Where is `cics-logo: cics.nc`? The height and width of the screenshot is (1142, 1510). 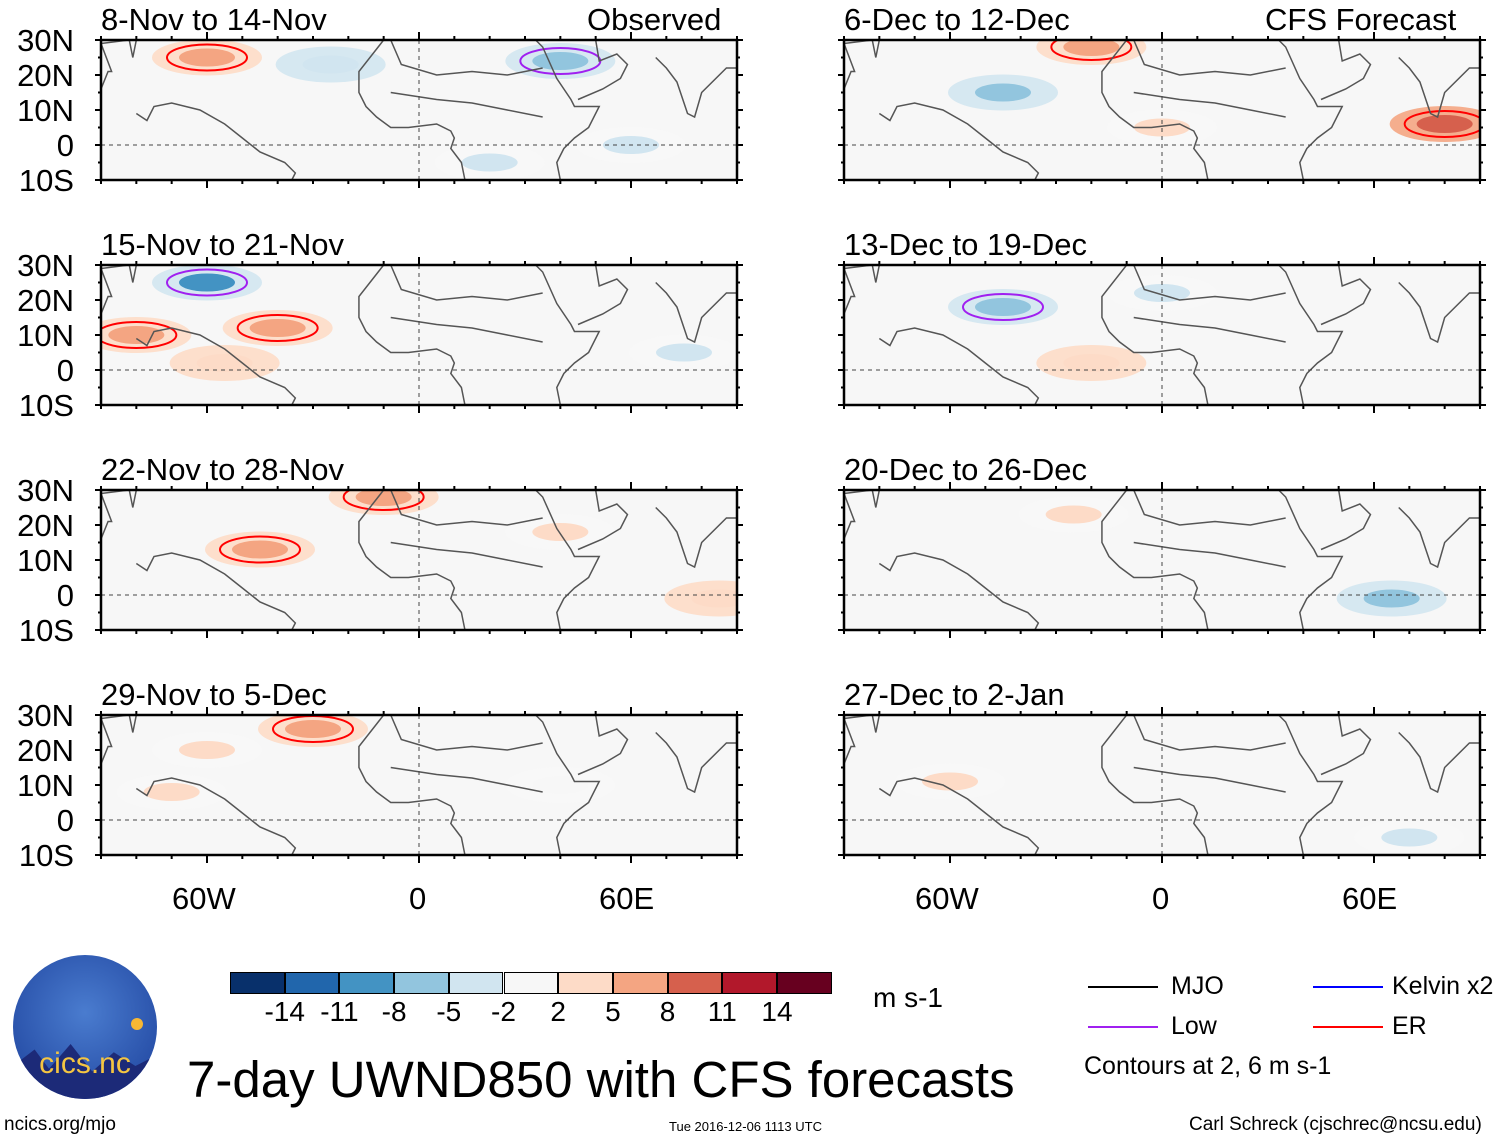 cics-logo: cics.nc is located at coordinates (85, 1027).